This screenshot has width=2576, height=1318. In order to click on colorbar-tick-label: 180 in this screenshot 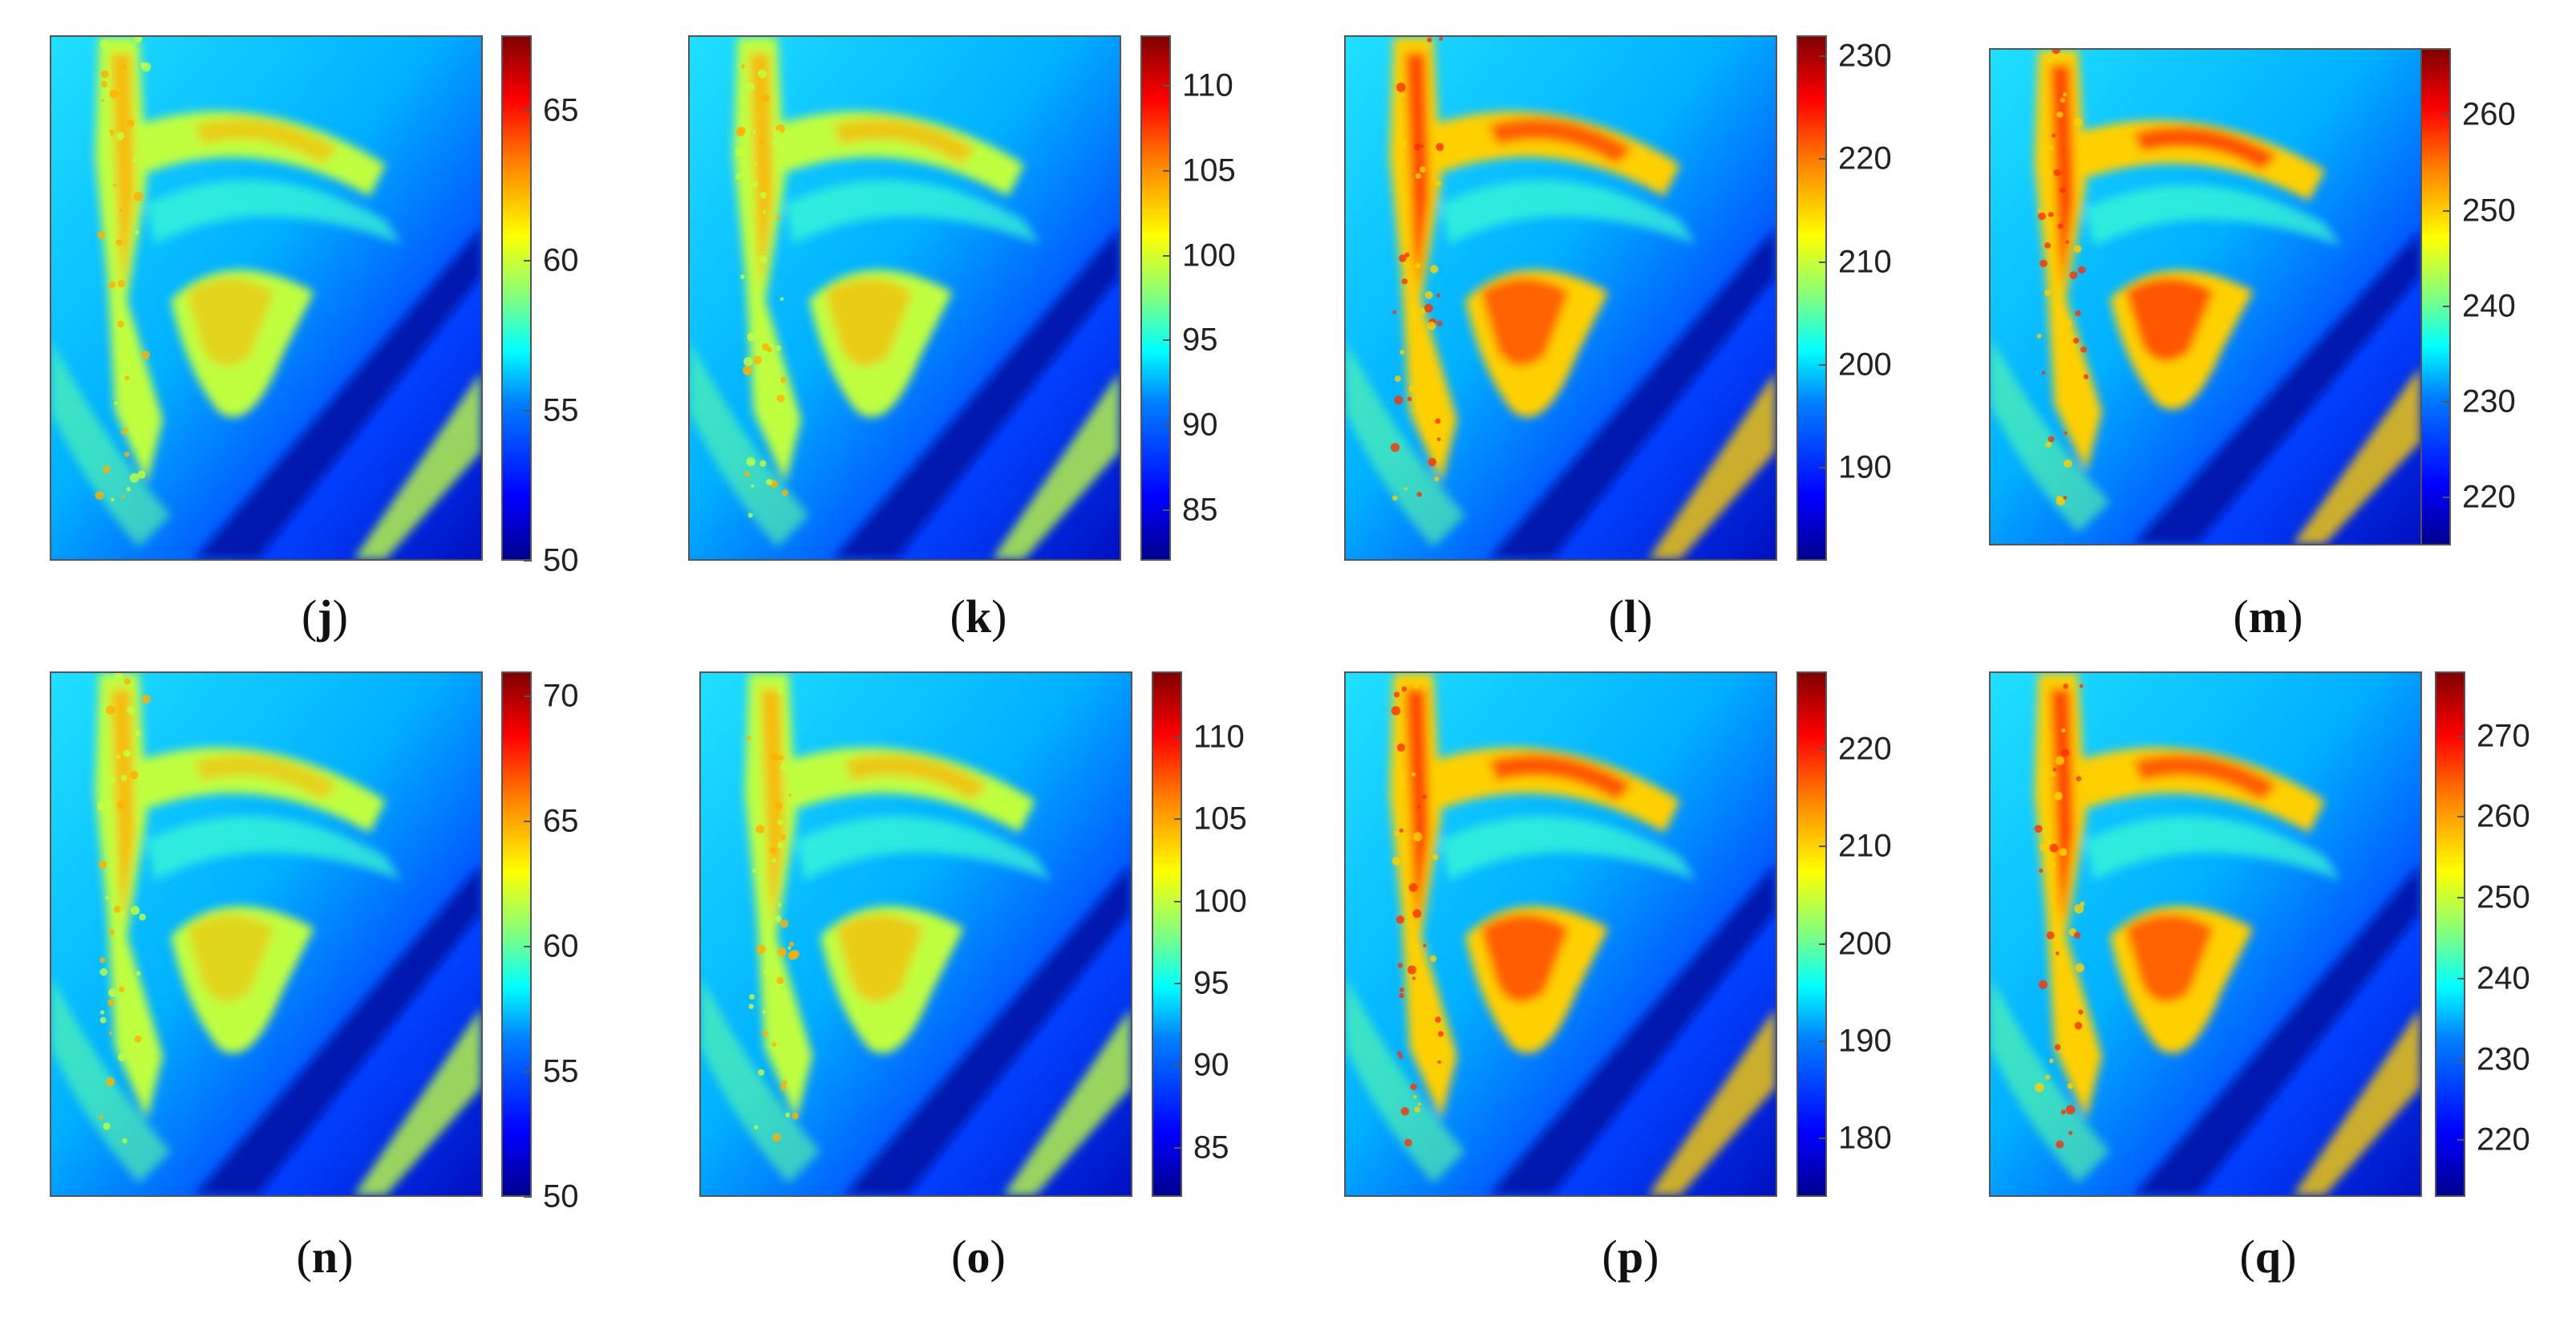, I will do `click(1865, 1138)`.